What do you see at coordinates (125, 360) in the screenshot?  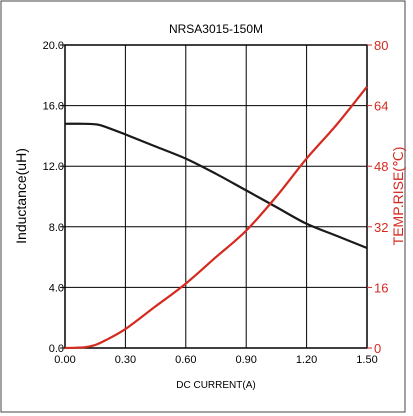 I see `x-tick-label: 0.30` at bounding box center [125, 360].